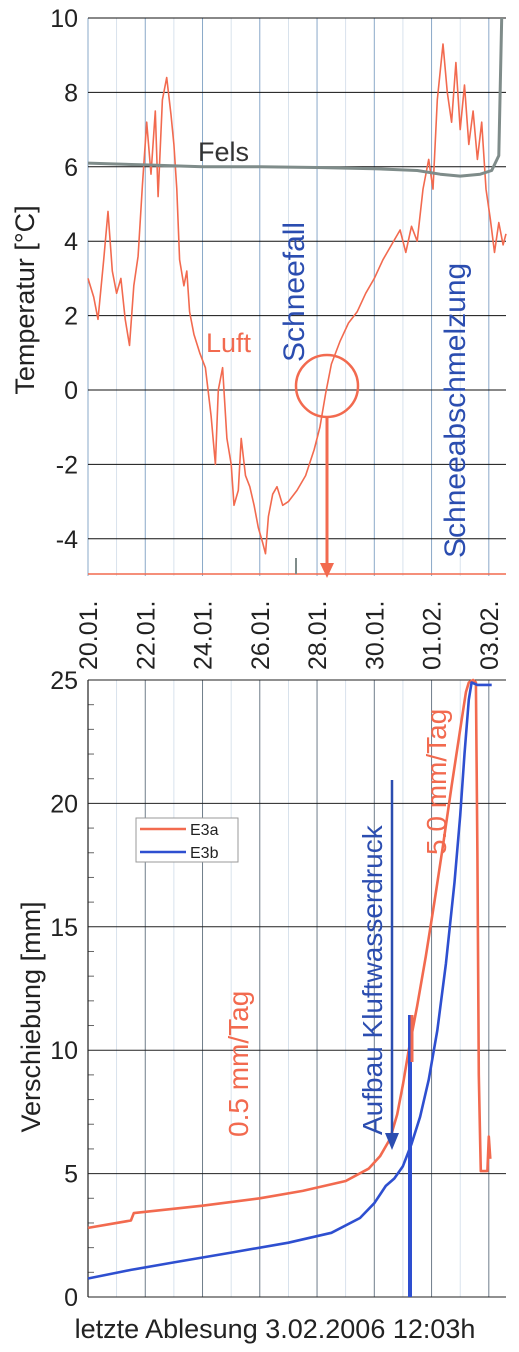  What do you see at coordinates (204, 853) in the screenshot?
I see `legend-label-e3b: E3b` at bounding box center [204, 853].